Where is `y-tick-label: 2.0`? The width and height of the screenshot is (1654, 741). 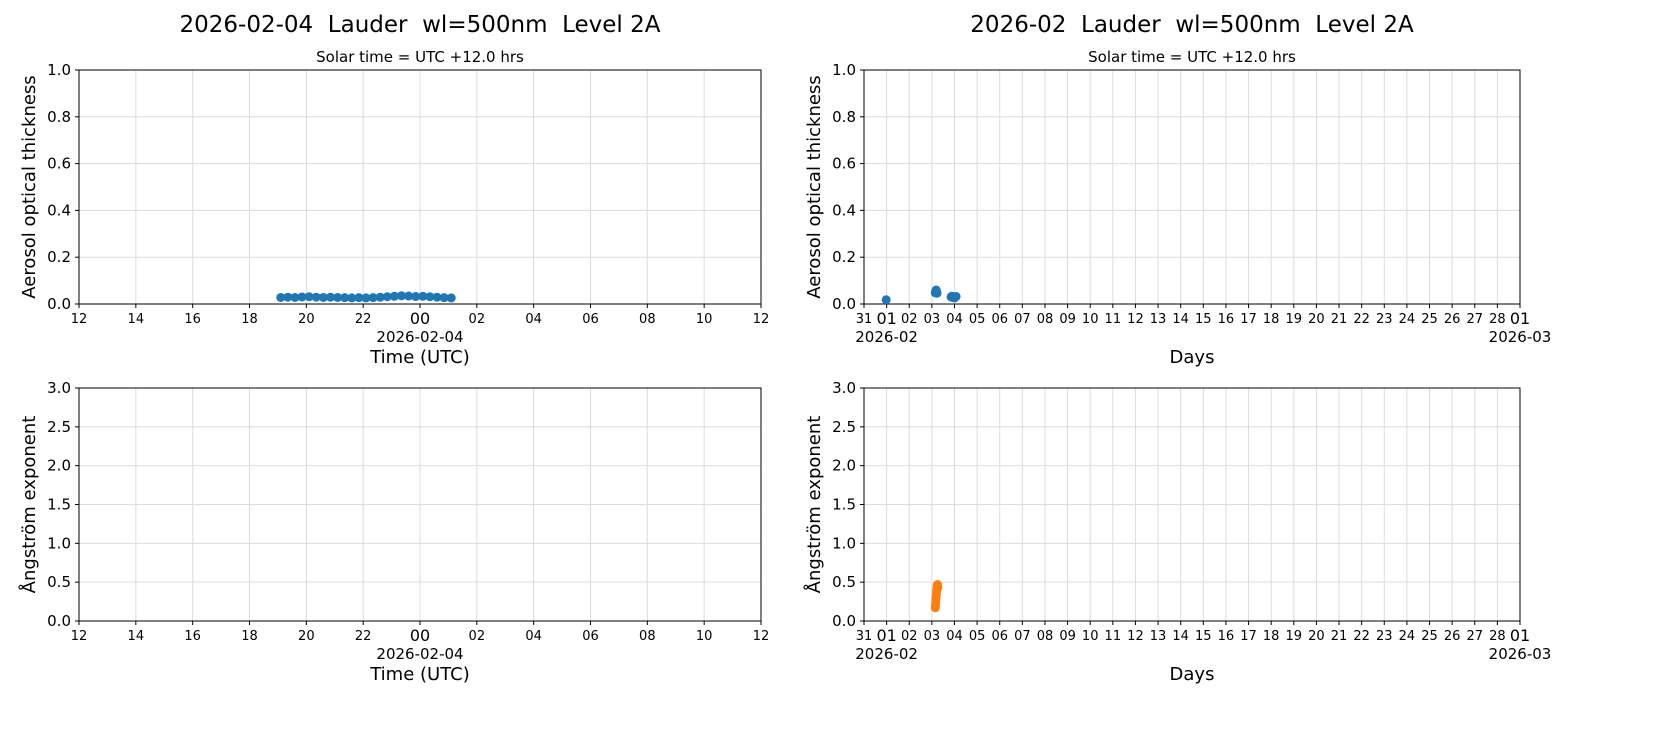 y-tick-label: 2.0 is located at coordinates (59, 466).